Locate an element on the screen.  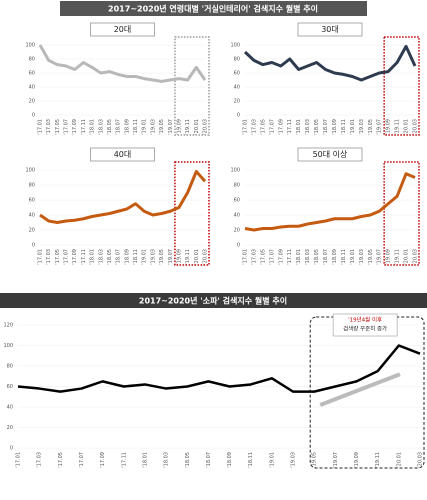
annotation-box is located at coordinates (365, 325).